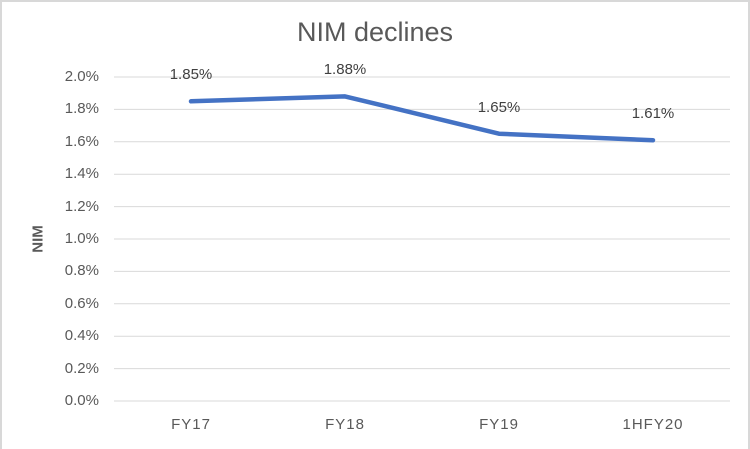 The image size is (750, 449). What do you see at coordinates (81, 303) in the screenshot?
I see `y-tick-label: 0.6%` at bounding box center [81, 303].